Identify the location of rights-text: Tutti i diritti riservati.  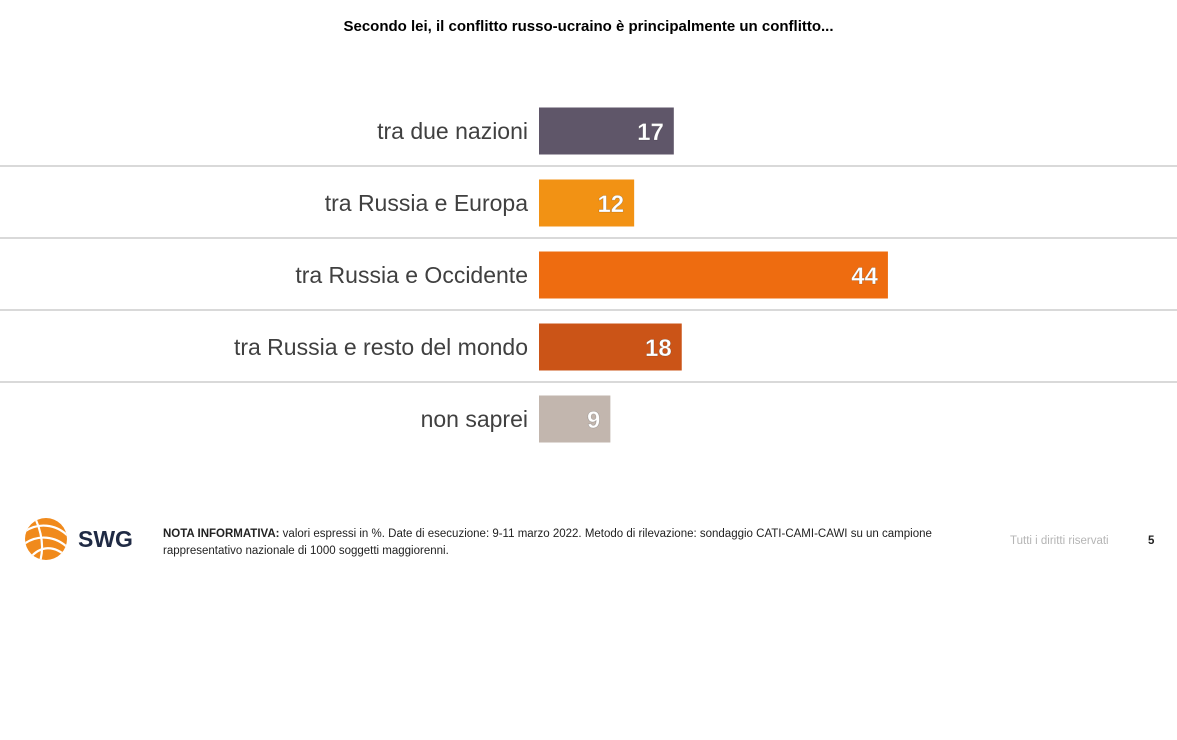
(1059, 541).